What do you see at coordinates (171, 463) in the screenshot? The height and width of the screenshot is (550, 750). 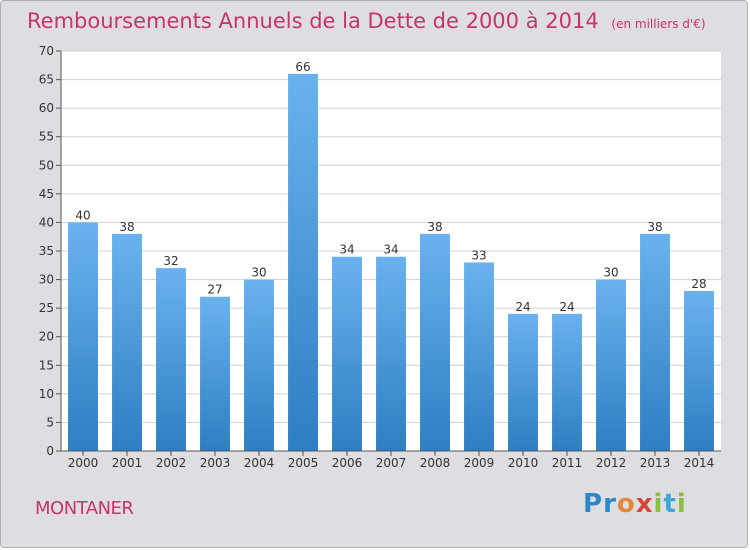 I see `x-tick-label: 2002` at bounding box center [171, 463].